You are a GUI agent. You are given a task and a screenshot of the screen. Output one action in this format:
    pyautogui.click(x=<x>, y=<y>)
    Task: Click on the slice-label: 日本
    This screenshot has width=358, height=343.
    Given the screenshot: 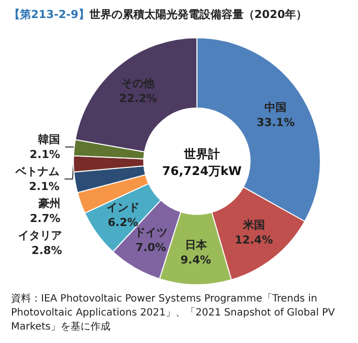 What is the action you would take?
    pyautogui.click(x=196, y=245)
    